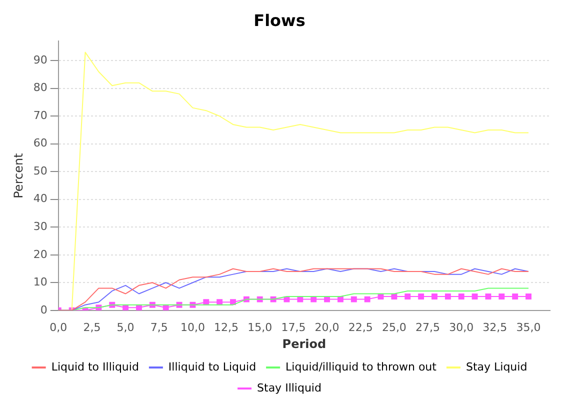 Image resolution: width=563 pixels, height=412 pixels. I want to click on x-tick-label: 0,0, so click(59, 327).